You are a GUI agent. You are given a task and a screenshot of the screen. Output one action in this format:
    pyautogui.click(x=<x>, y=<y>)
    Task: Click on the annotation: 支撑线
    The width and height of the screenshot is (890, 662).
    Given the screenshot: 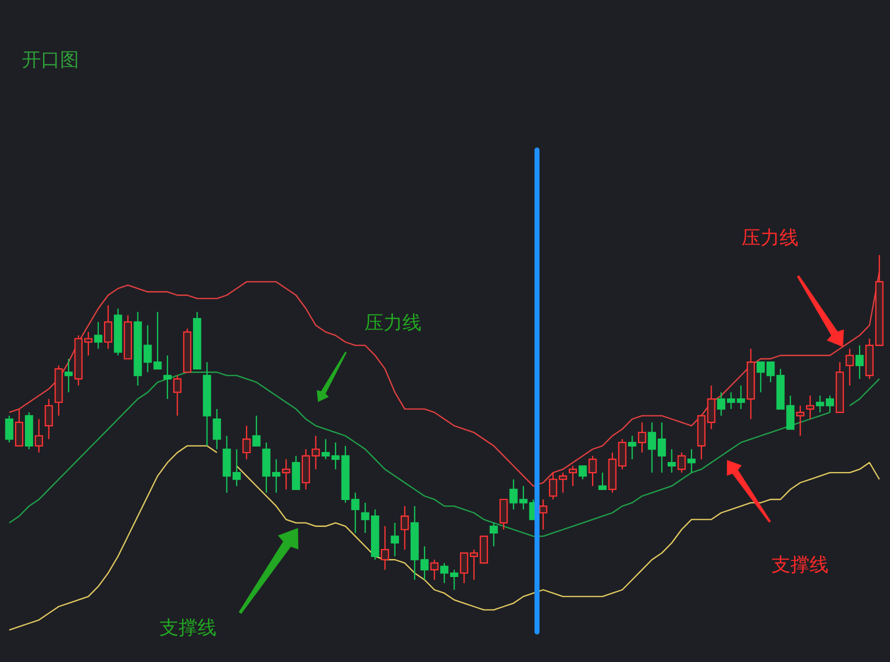 What is the action you would take?
    pyautogui.click(x=800, y=565)
    